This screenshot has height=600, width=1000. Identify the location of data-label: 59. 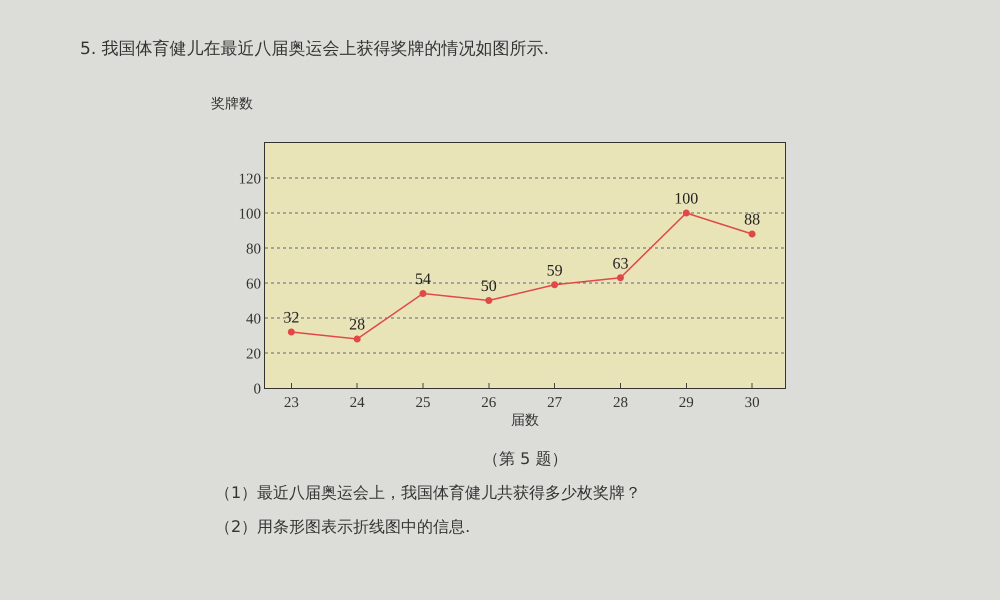
(554, 271).